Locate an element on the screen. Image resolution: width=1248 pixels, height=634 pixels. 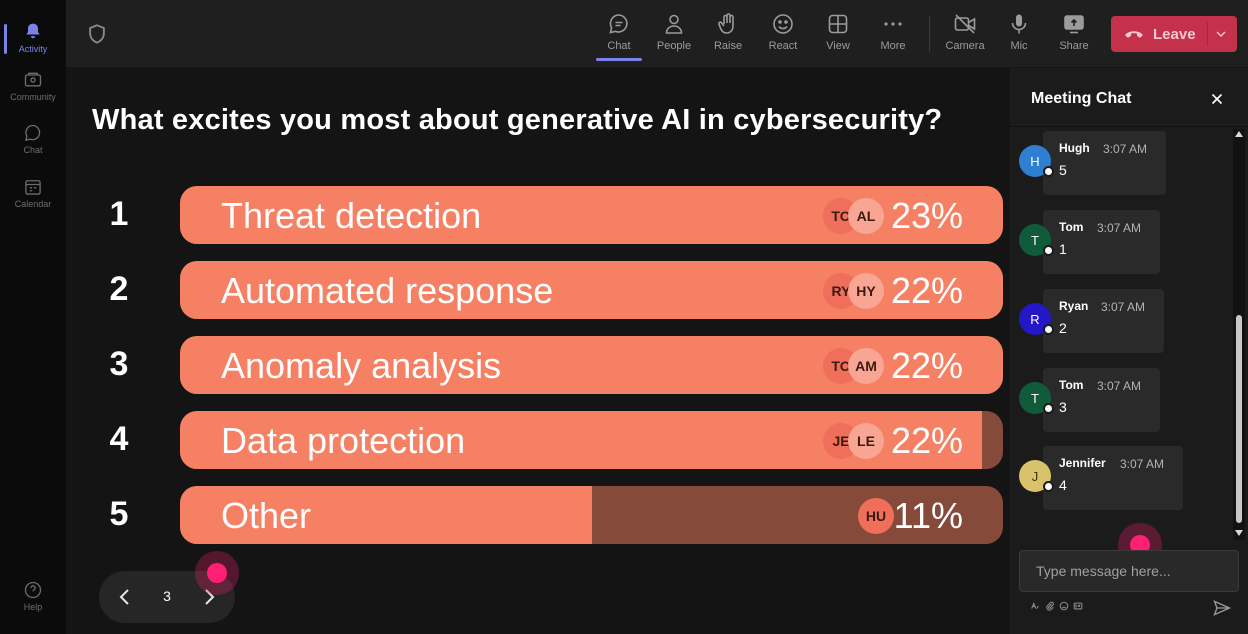
option-percent: 22% is located at coordinates (926, 290).